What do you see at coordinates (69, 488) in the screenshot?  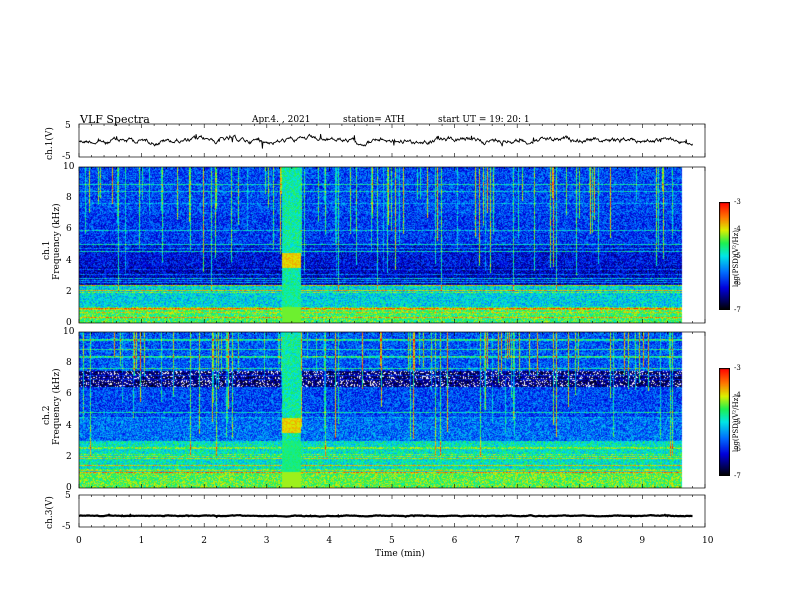 I see `spec2-tick-0: 0` at bounding box center [69, 488].